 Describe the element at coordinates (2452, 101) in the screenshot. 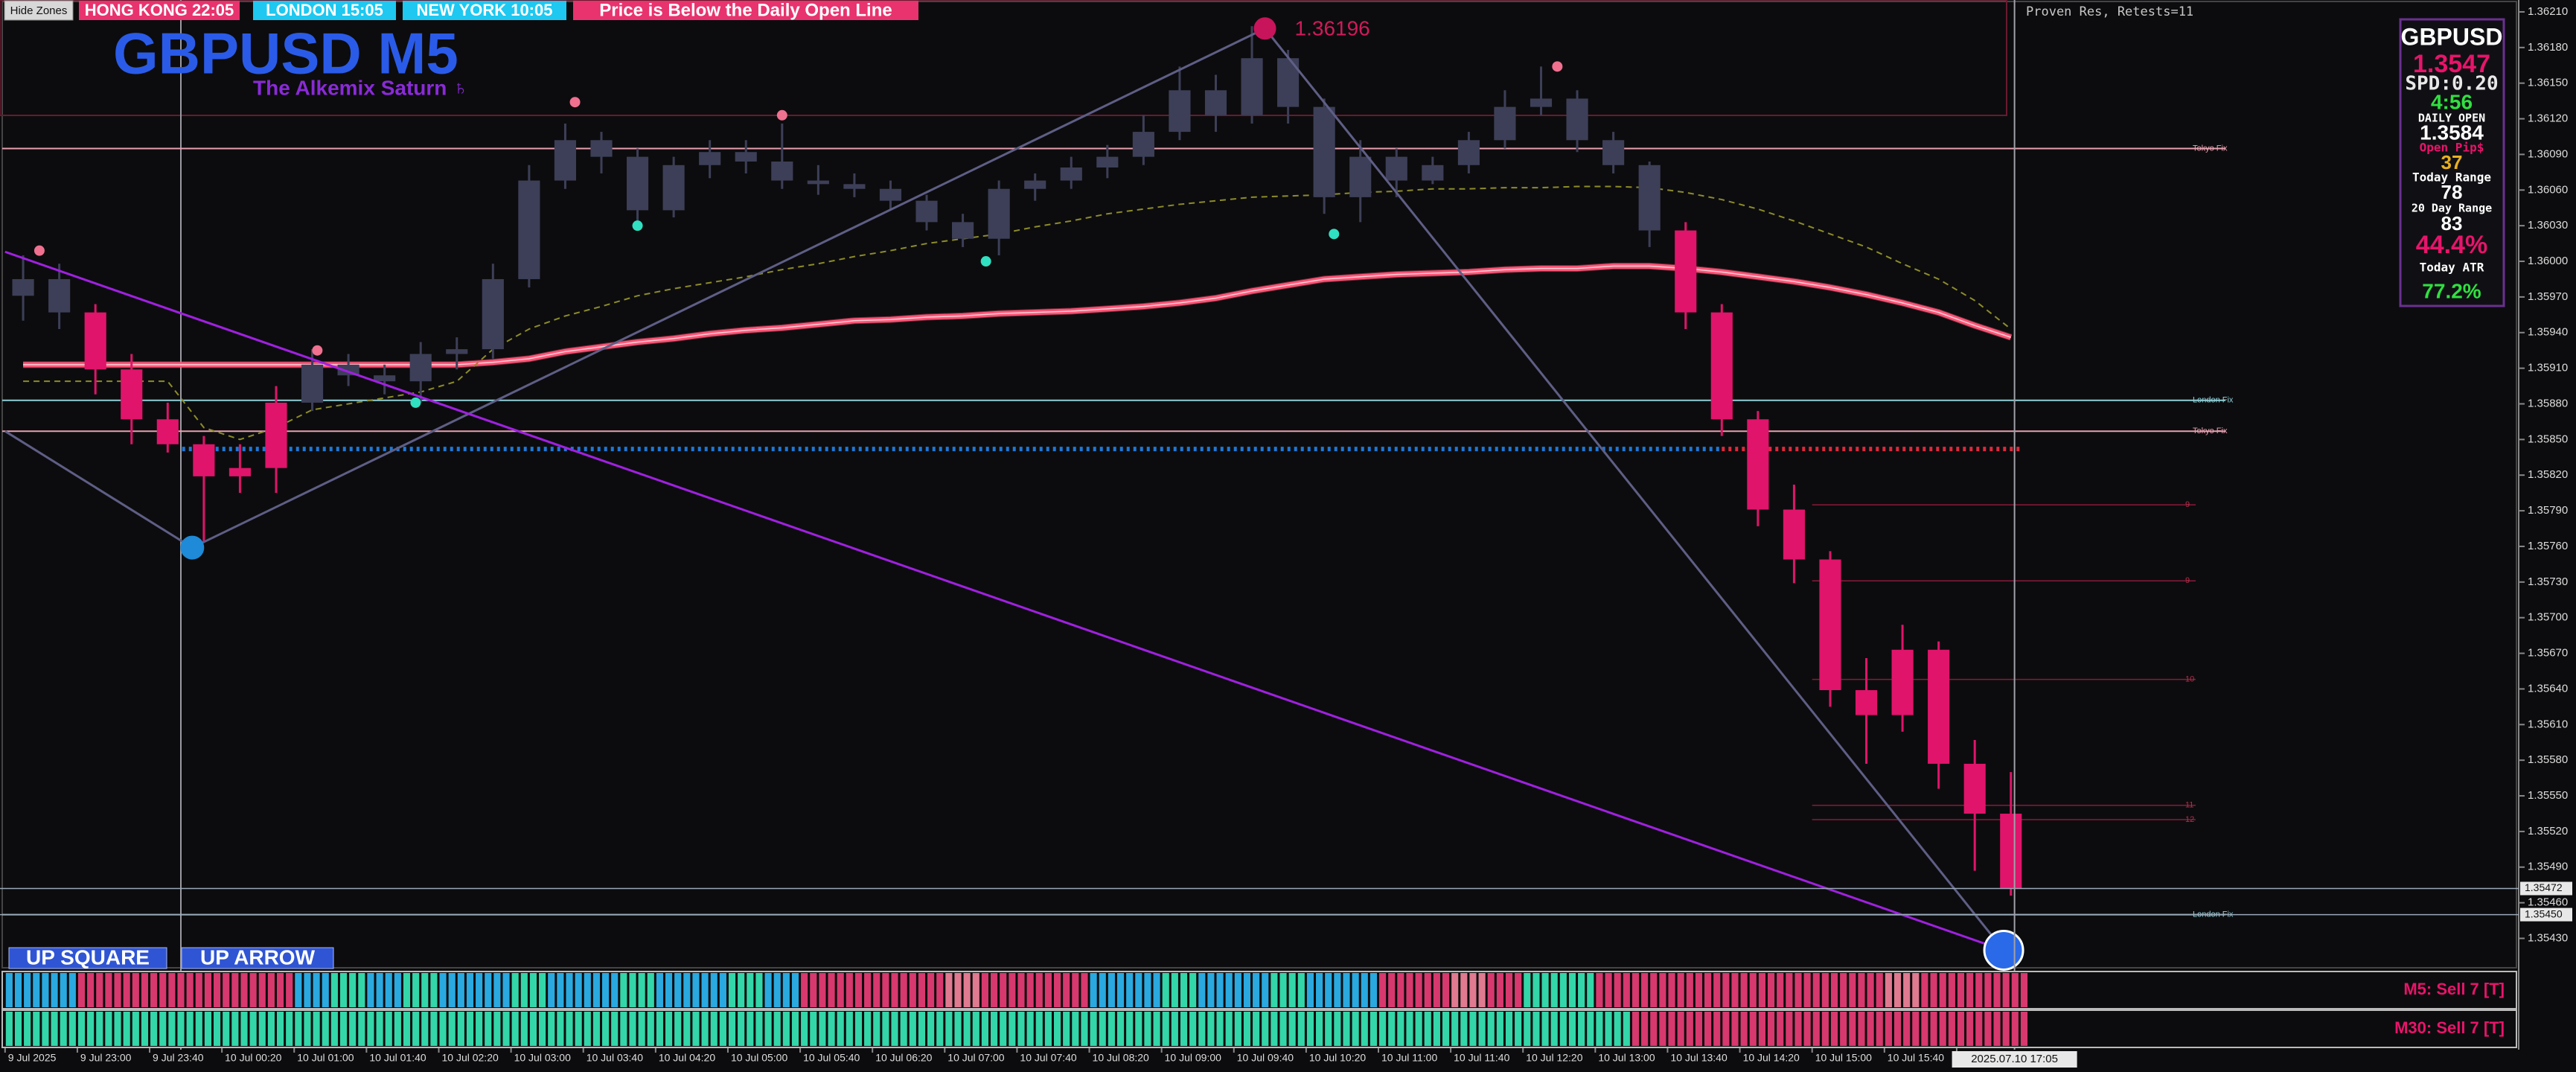

I see `timer: 4:56` at that location.